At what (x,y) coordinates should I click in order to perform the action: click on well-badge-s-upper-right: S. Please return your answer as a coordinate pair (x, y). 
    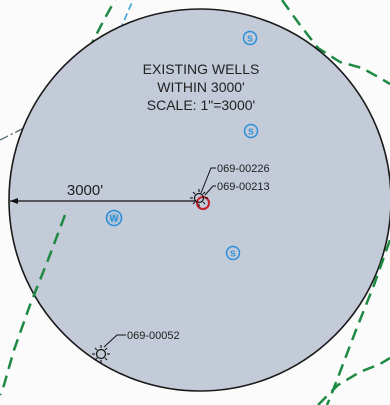
    Looking at the image, I should click on (251, 131).